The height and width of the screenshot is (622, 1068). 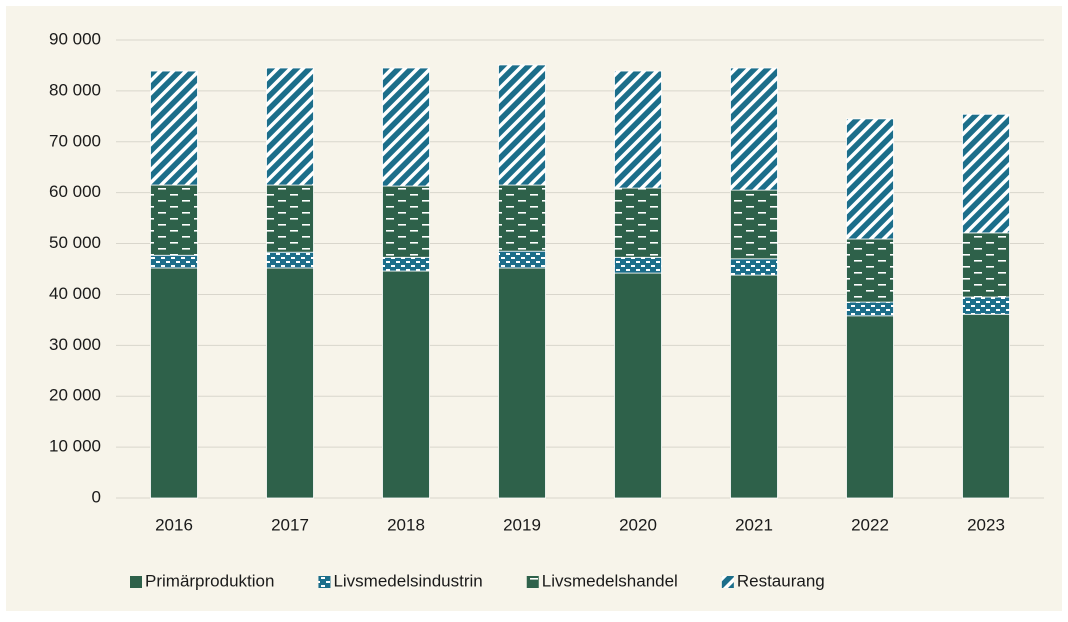 What do you see at coordinates (407, 580) in the screenshot?
I see `legend-label: Livsmedelsindustrin` at bounding box center [407, 580].